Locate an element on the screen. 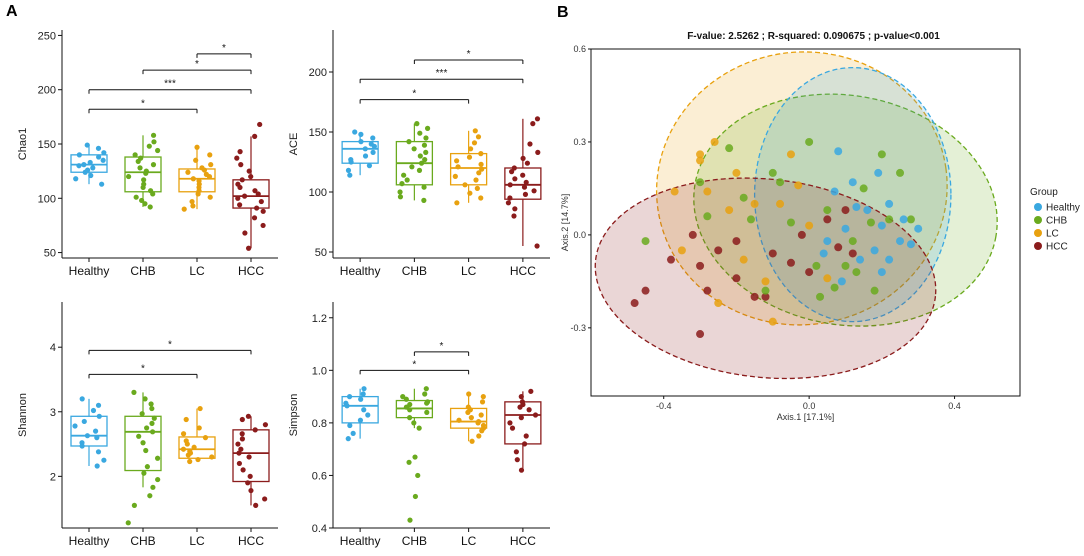 The height and width of the screenshot is (556, 1084). box-hcc is located at coordinates (523, 430).